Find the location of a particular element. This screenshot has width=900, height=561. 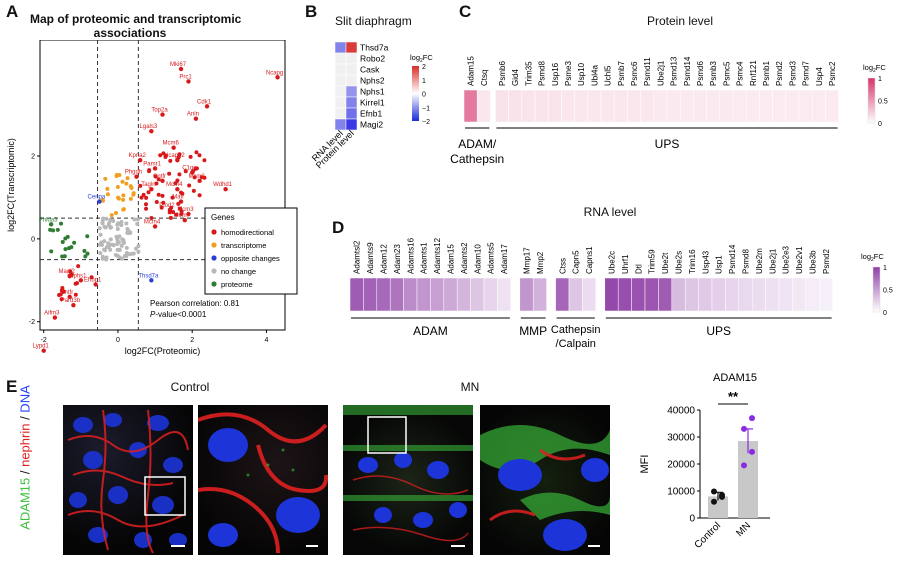

micrograph-mn-zoom-drawing is located at coordinates (545, 488).